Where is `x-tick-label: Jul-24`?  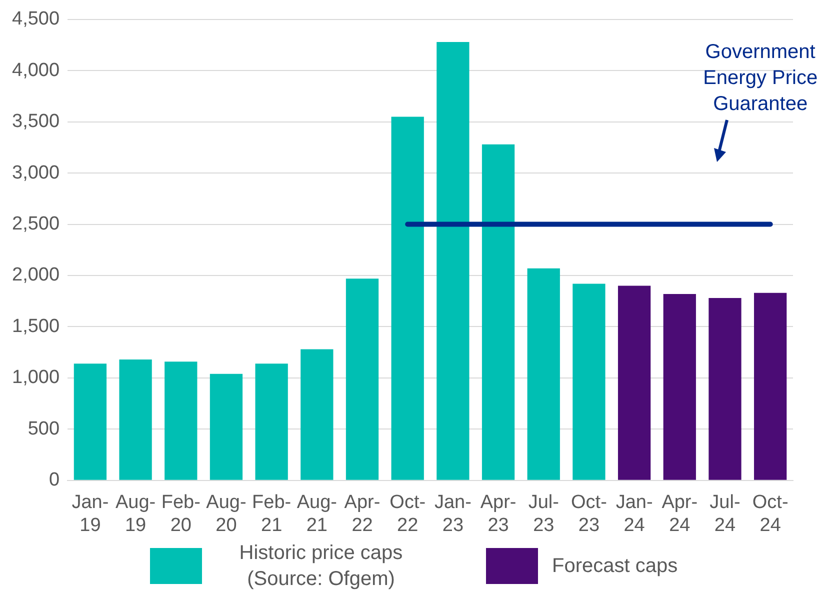 x-tick-label: Jul-24 is located at coordinates (725, 514).